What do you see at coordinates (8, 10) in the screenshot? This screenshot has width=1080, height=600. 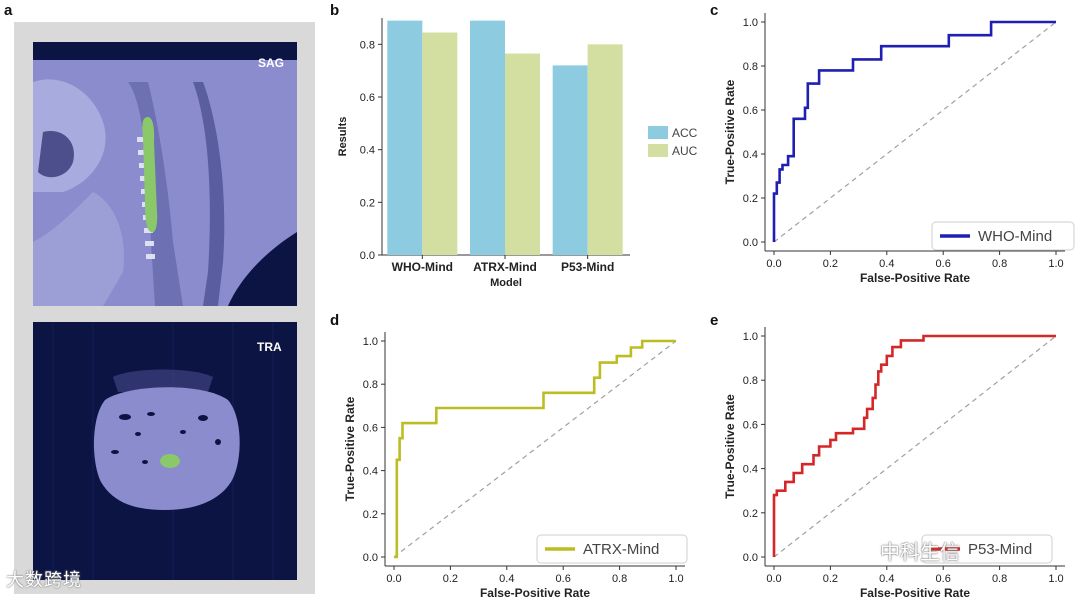 I see `panel-letter-a: a` at bounding box center [8, 10].